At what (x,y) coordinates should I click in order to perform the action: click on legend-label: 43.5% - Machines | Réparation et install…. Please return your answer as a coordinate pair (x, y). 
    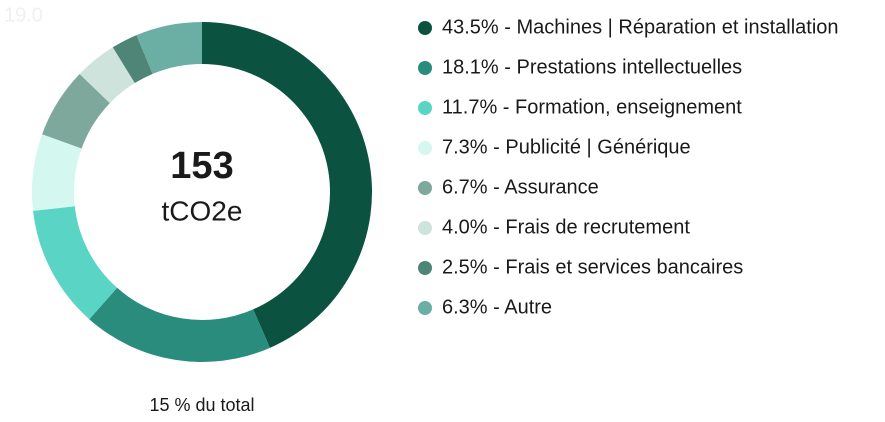
    Looking at the image, I should click on (640, 27).